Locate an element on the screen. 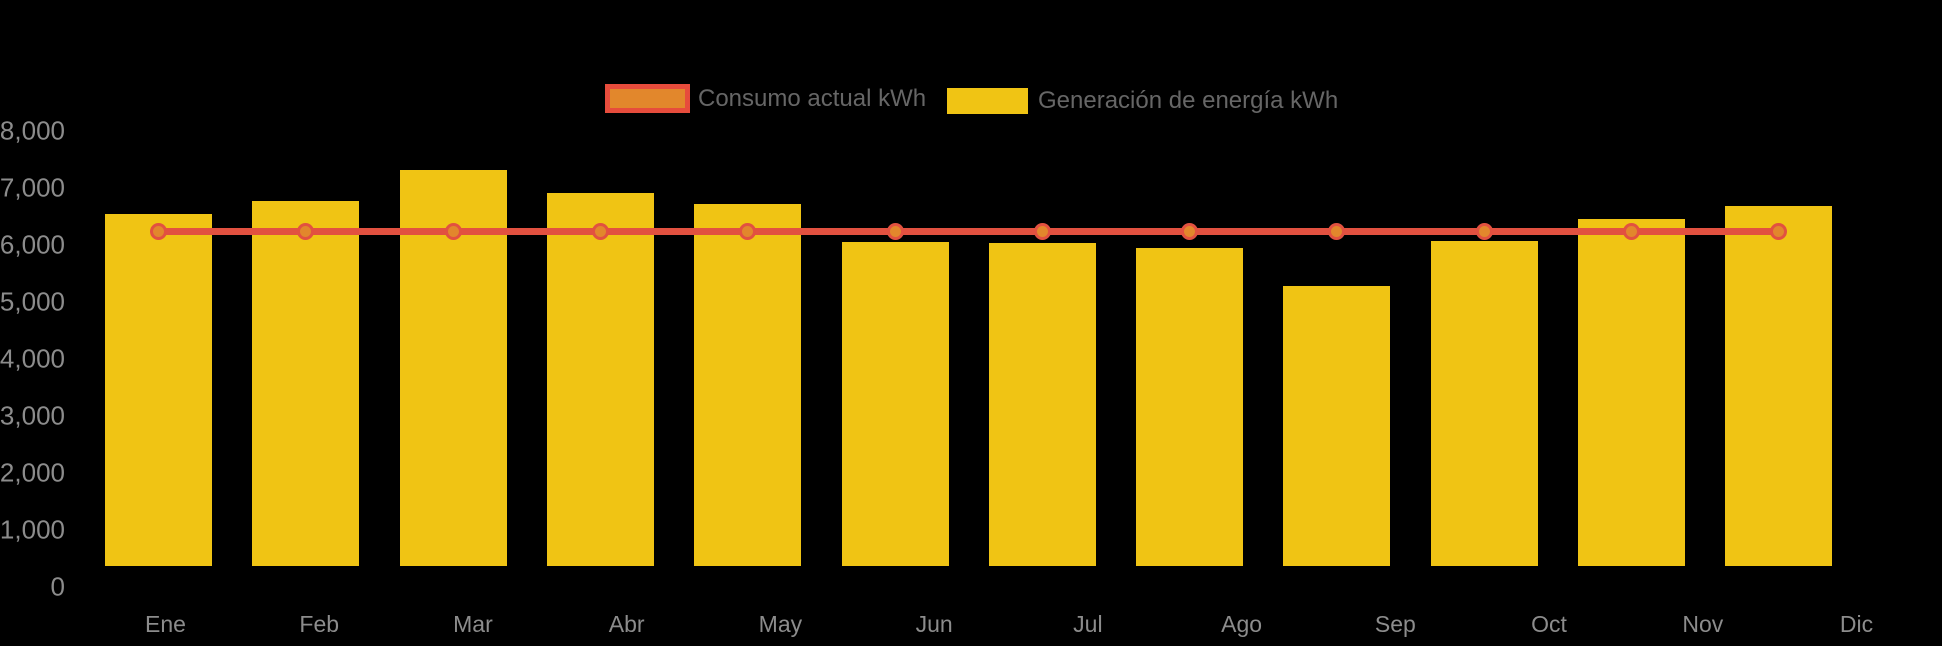 The width and height of the screenshot is (1942, 646). bar-sep is located at coordinates (1337, 426).